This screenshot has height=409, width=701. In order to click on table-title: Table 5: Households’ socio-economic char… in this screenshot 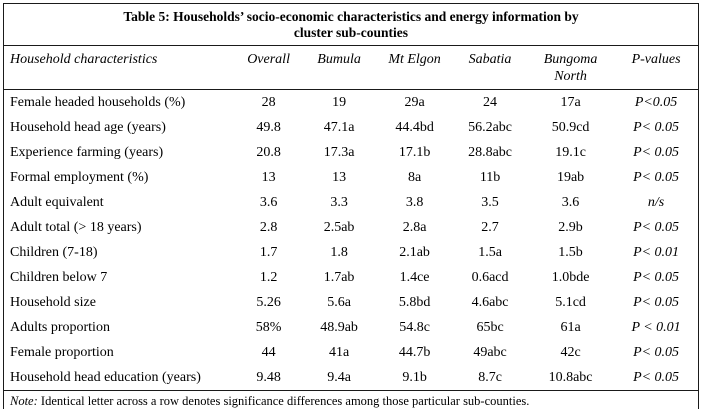, I will do `click(351, 25)`.